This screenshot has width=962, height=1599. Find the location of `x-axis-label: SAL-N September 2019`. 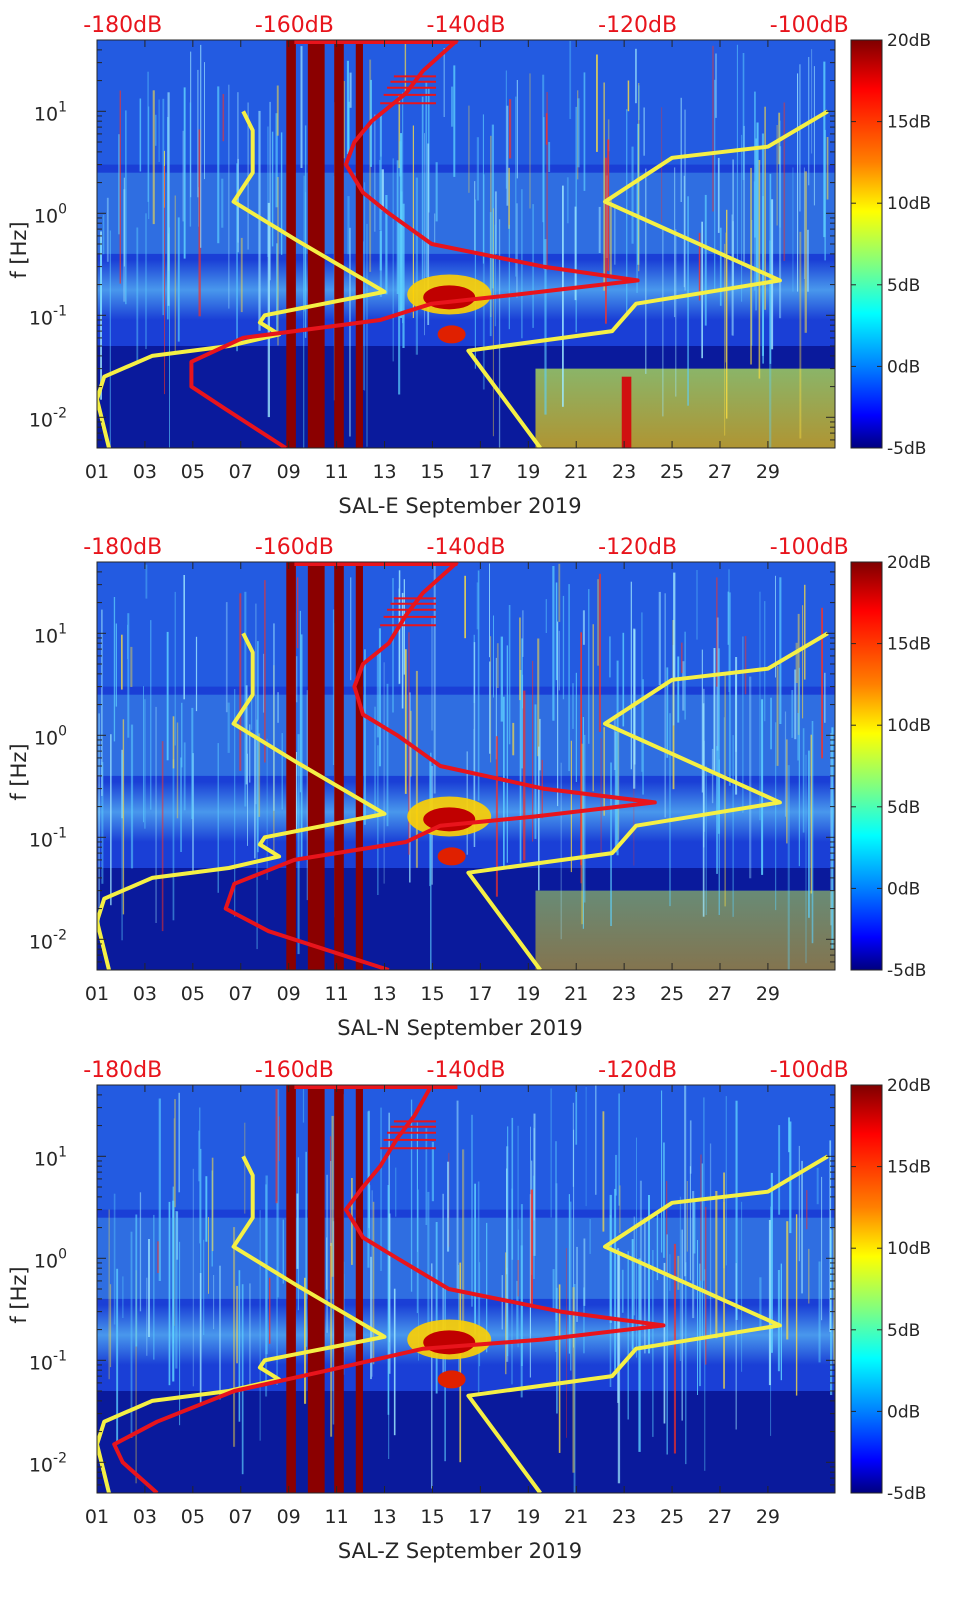

x-axis-label: SAL-N September 2019 is located at coordinates (460, 1028).